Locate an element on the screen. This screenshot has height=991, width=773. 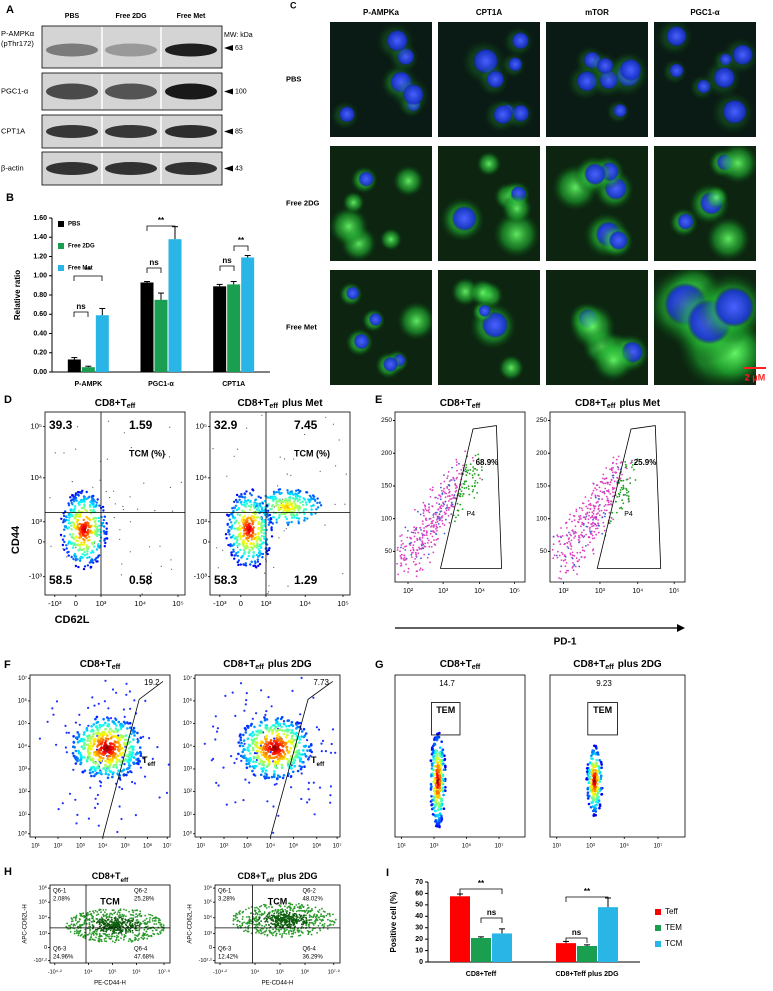
cell-glow is located at coordinates (483, 293).